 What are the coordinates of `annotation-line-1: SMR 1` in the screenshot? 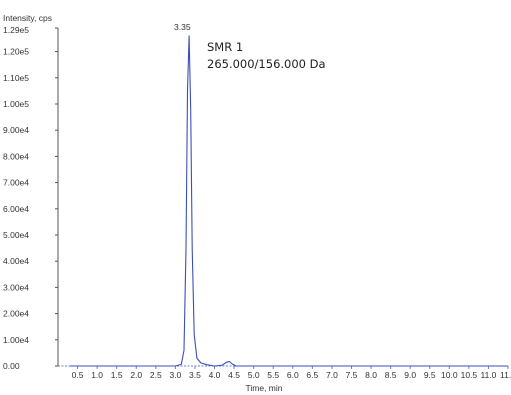 It's located at (225, 47).